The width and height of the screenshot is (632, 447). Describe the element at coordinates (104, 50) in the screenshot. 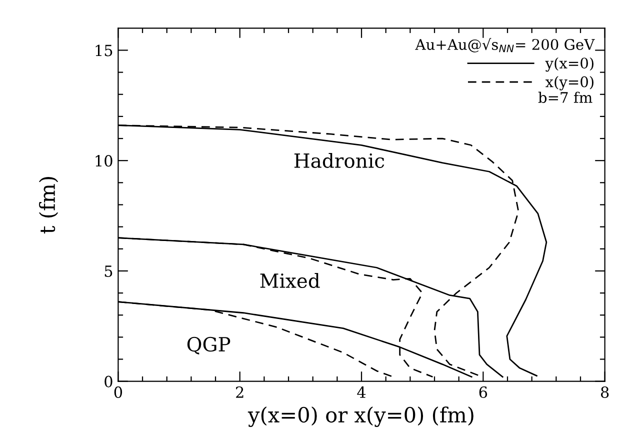

I see `y-tick-label: 15` at that location.